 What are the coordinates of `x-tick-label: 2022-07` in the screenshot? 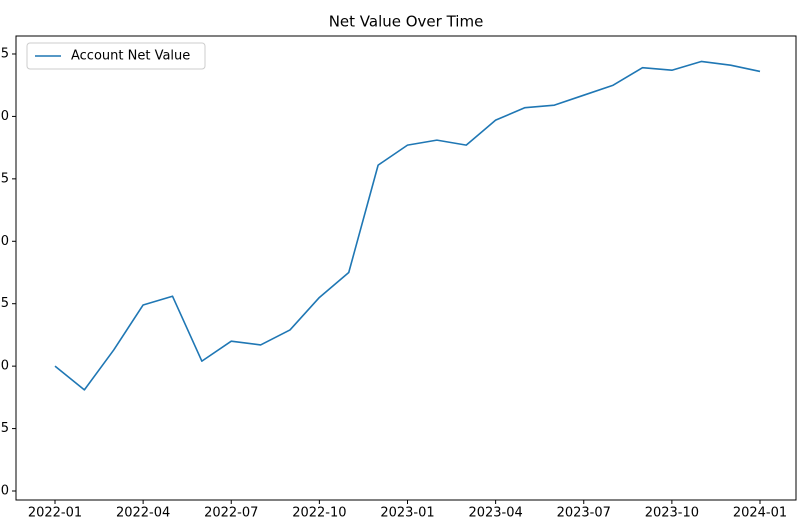 It's located at (231, 511).